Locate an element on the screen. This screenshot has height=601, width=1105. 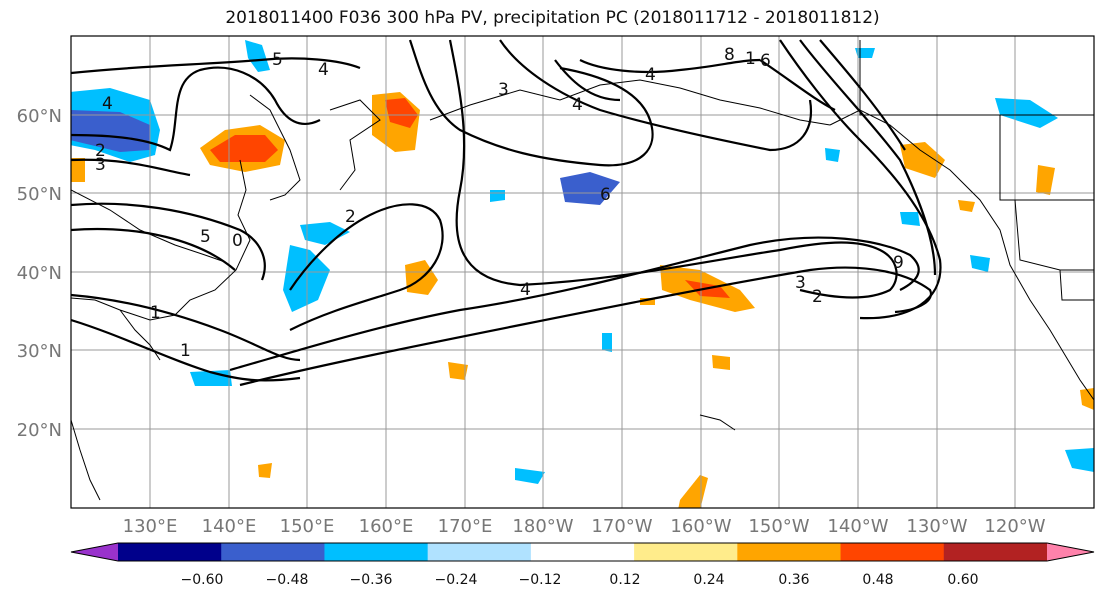
colorbar-extend-low is located at coordinates (94, 552).